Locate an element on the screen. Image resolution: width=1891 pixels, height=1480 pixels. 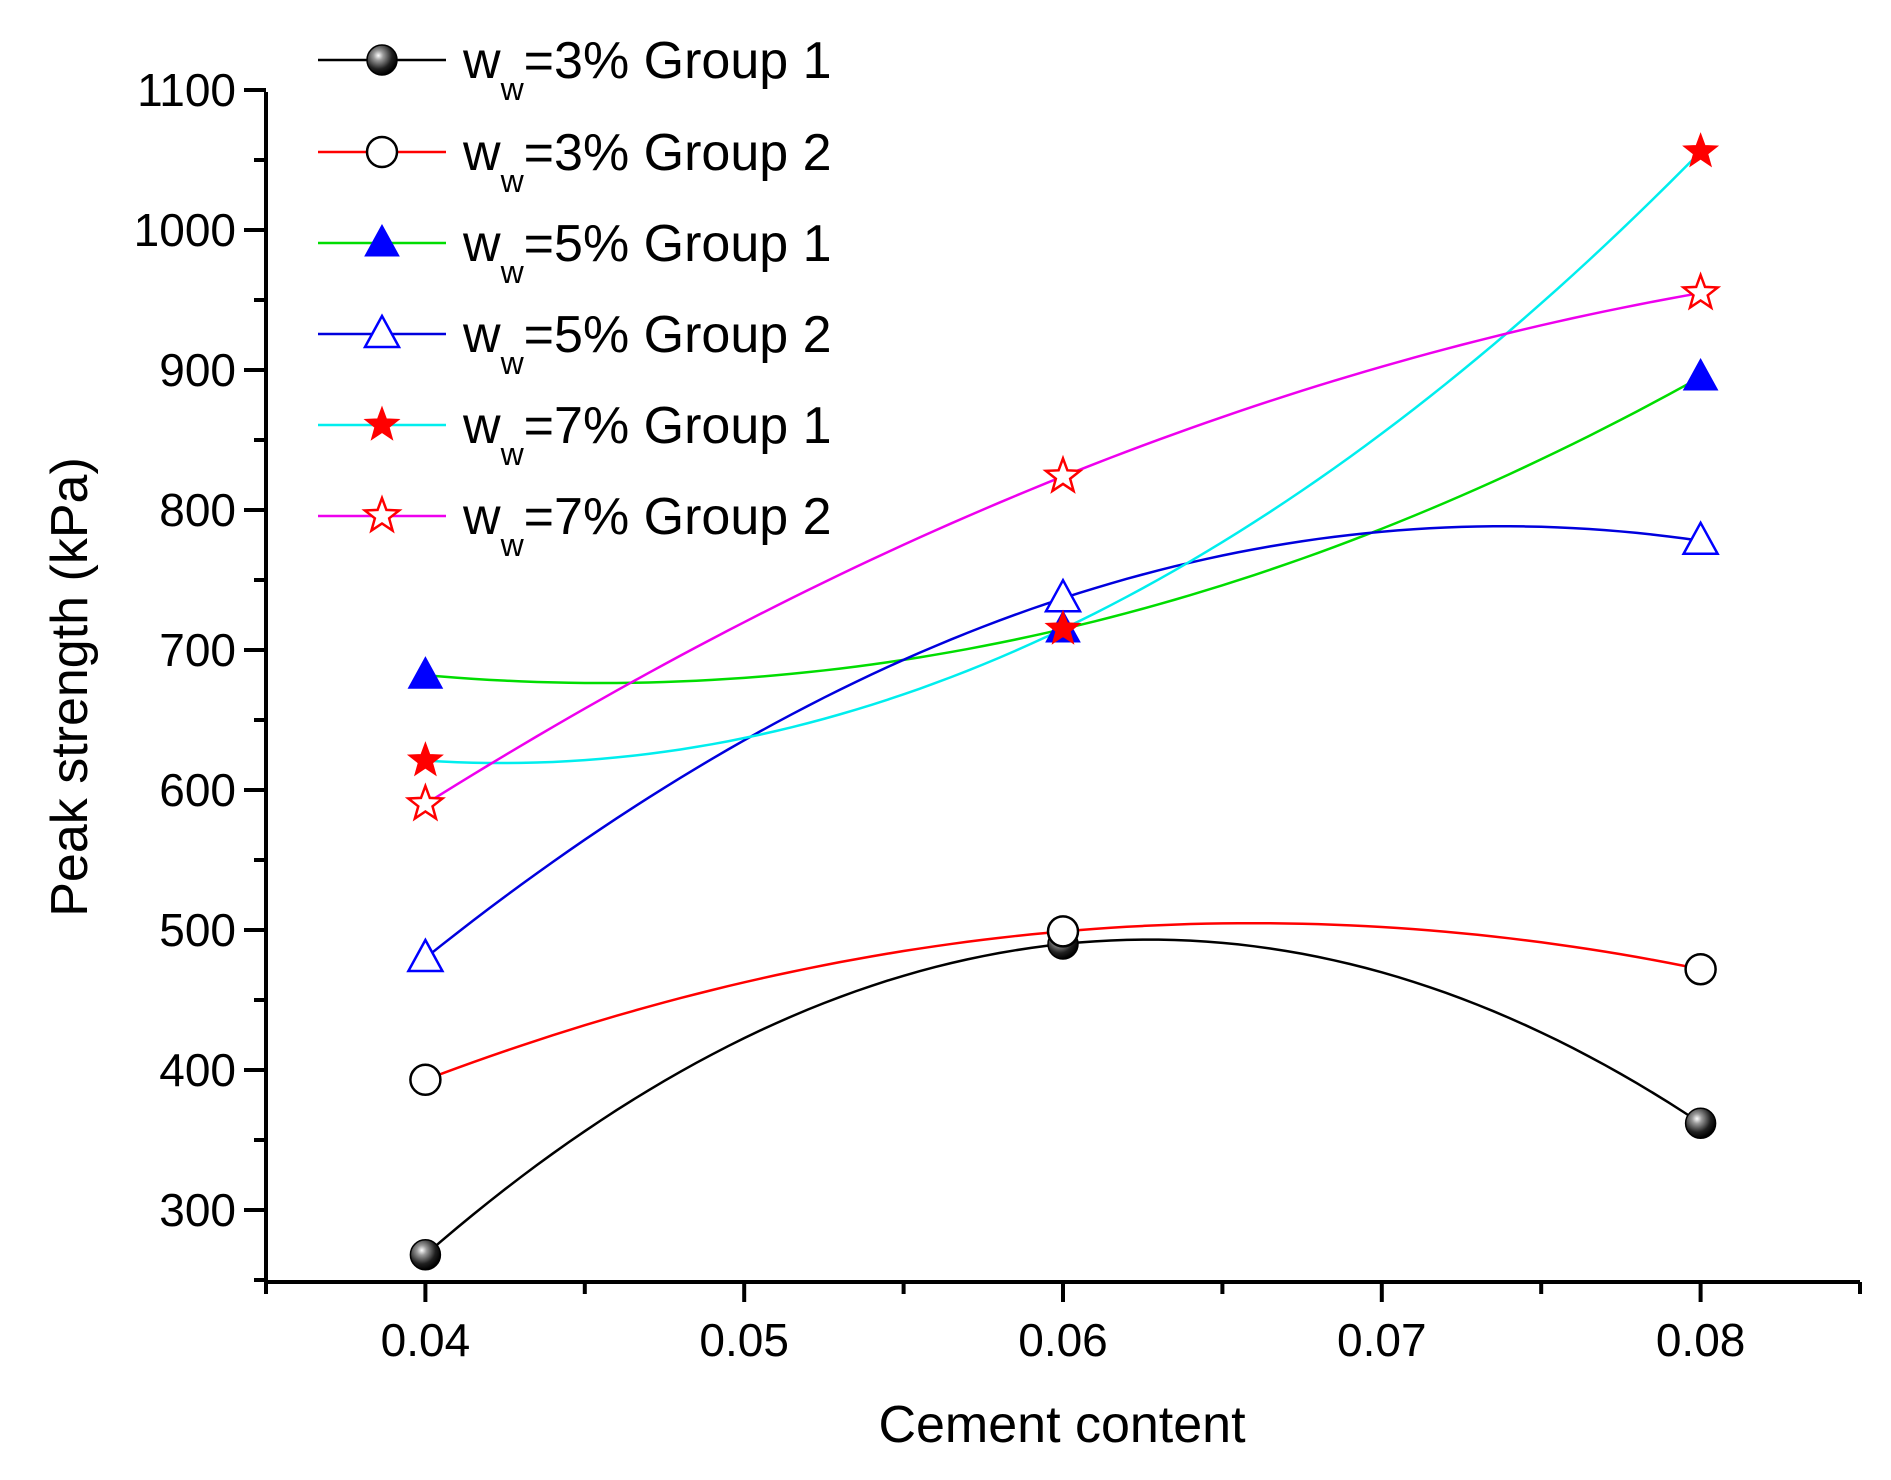
legend-label: ww=3% Group 1 is located at coordinates (647, 69).